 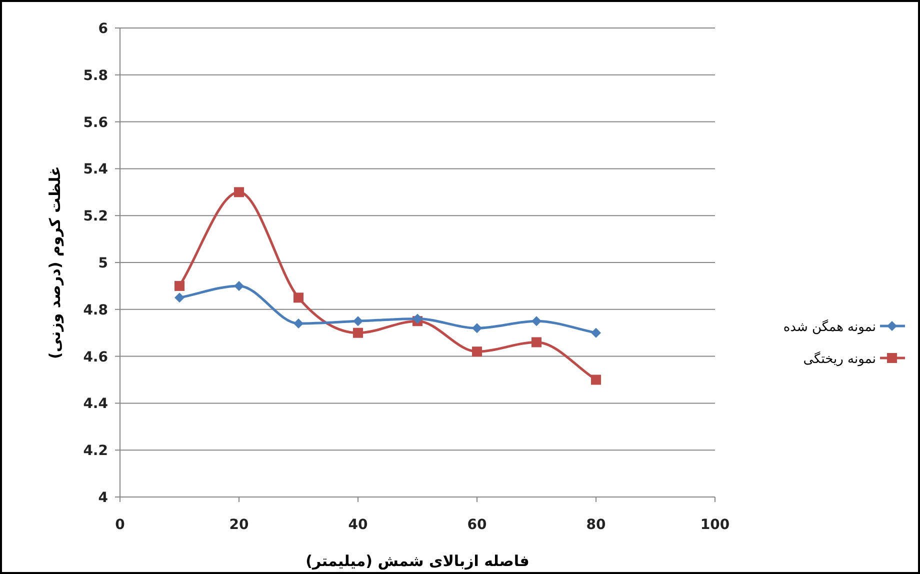 I want to click on legend-label: نمونه همگن شده, so click(x=829, y=327).